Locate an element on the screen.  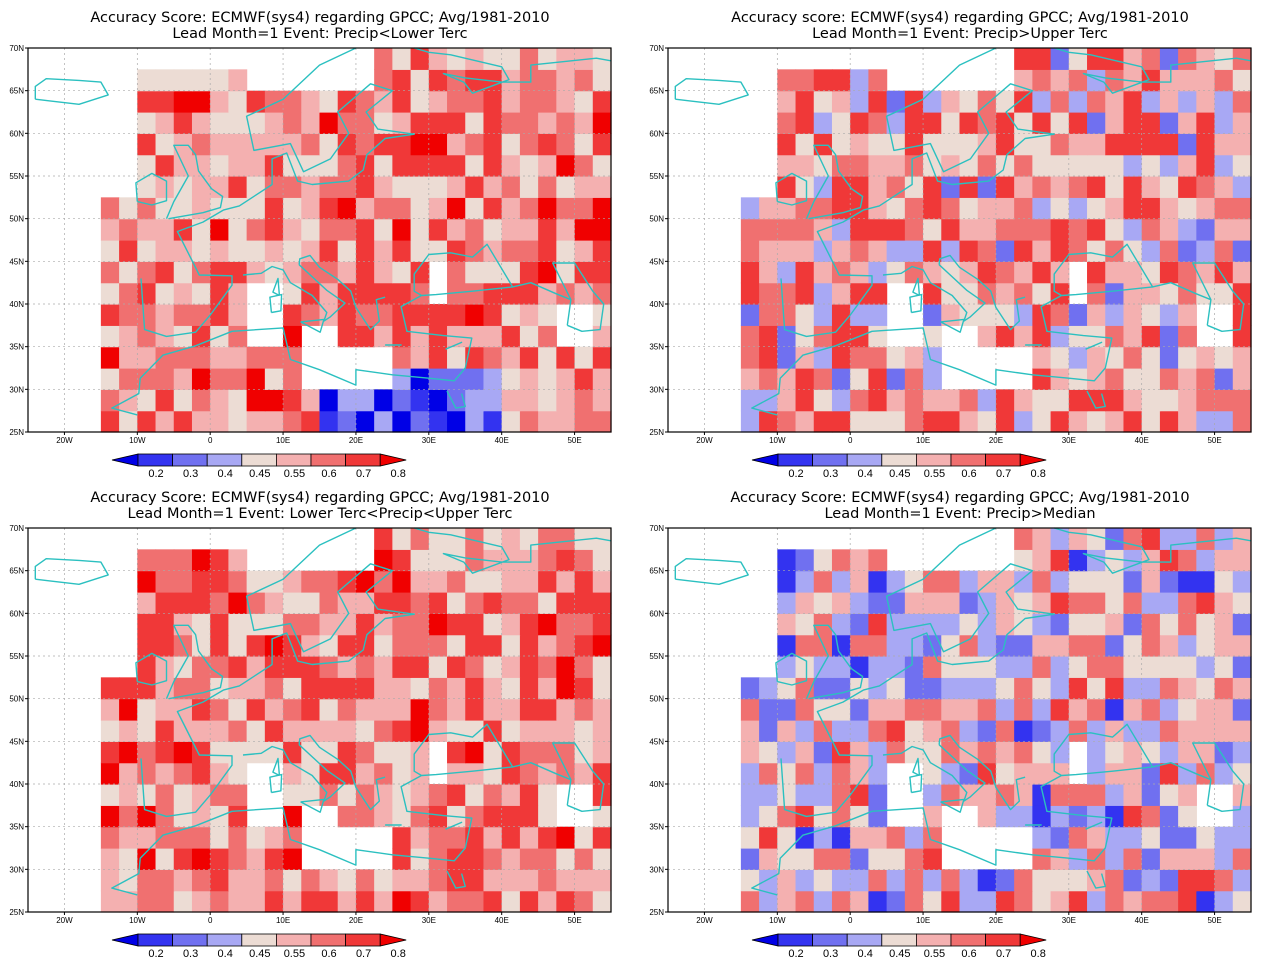
colorbar-arrow-high is located at coordinates (393, 940).